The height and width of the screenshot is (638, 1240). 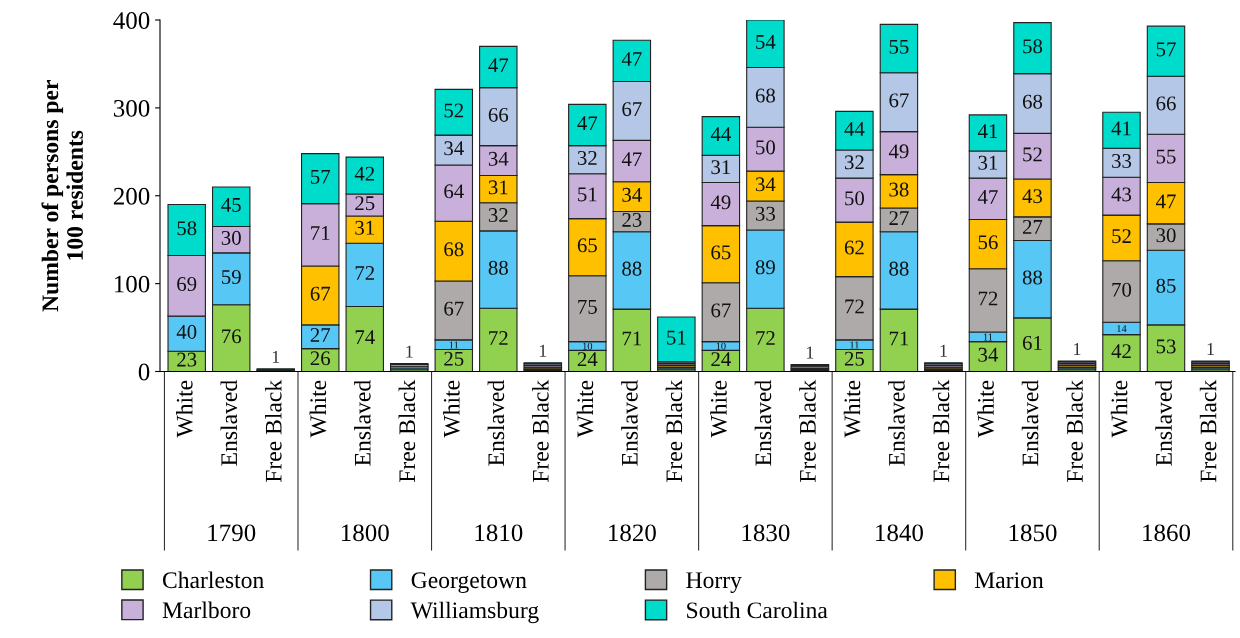 What do you see at coordinates (765, 95) in the screenshot?
I see `data-label: 68` at bounding box center [765, 95].